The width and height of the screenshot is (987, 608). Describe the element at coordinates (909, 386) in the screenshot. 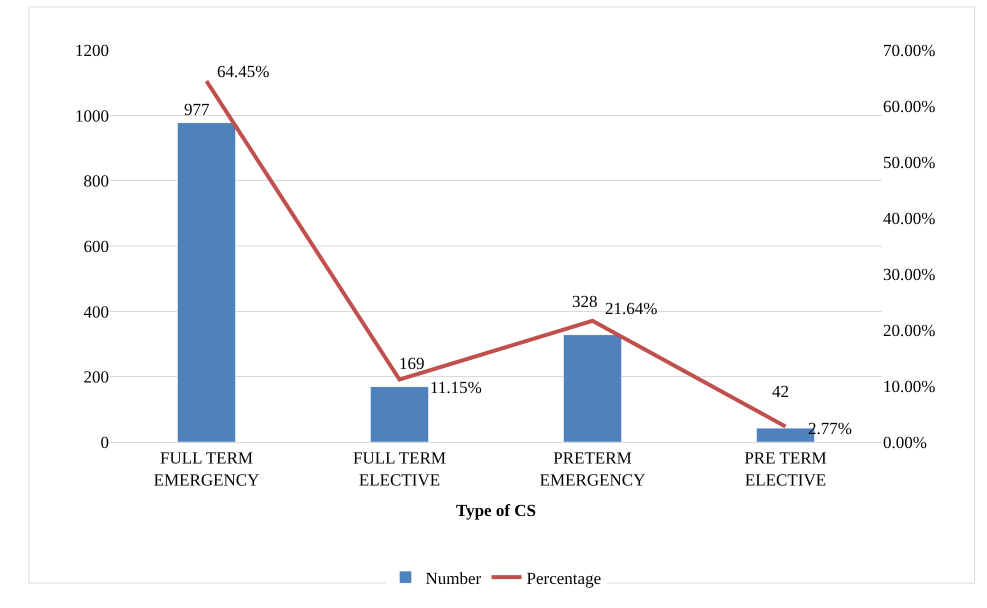

I see `y2-tick-label: 10.00%` at that location.